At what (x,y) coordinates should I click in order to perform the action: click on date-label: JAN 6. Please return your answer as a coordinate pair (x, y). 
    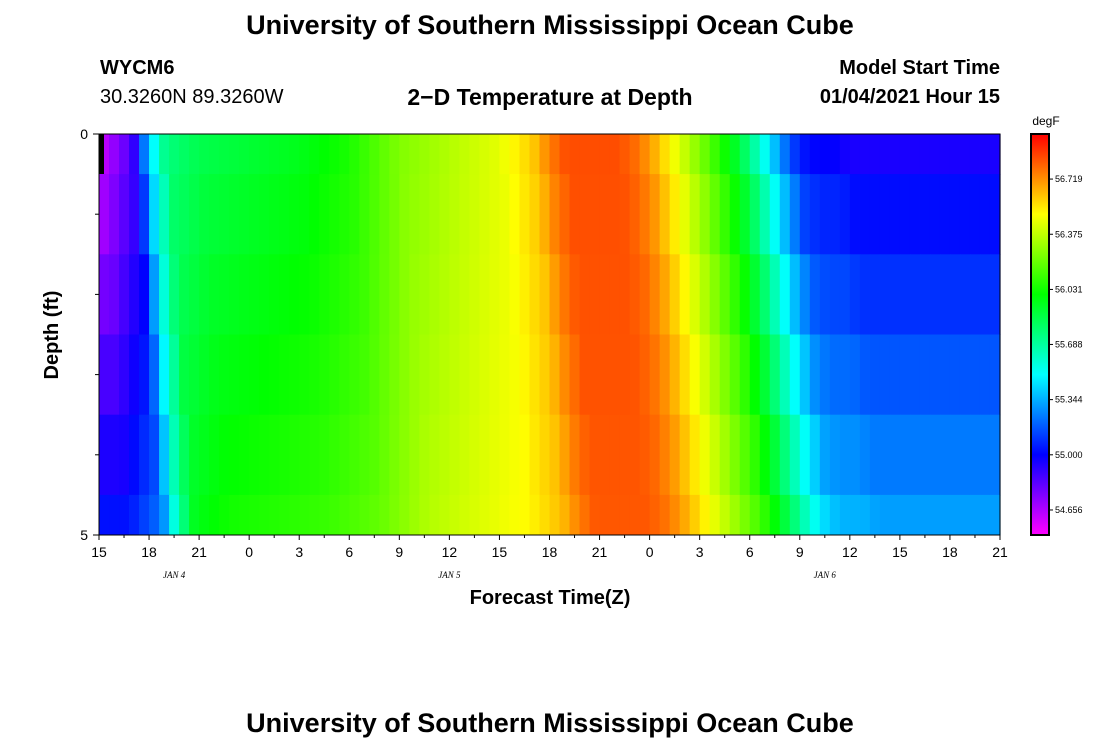
    Looking at the image, I should click on (825, 575).